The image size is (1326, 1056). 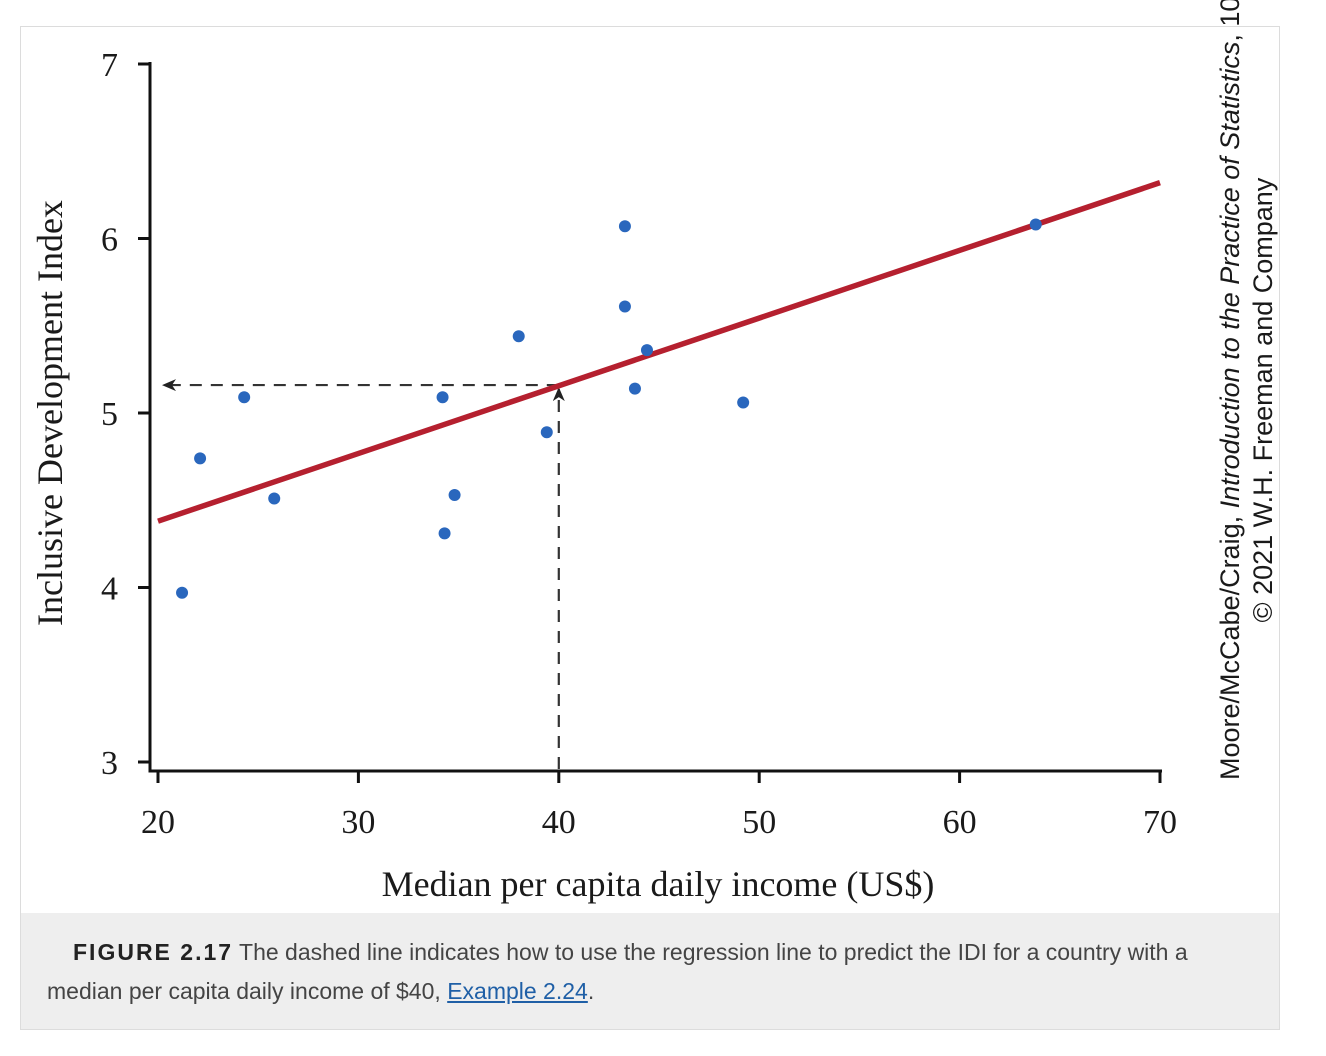 I want to click on x-tick-label: 30, so click(x=358, y=822).